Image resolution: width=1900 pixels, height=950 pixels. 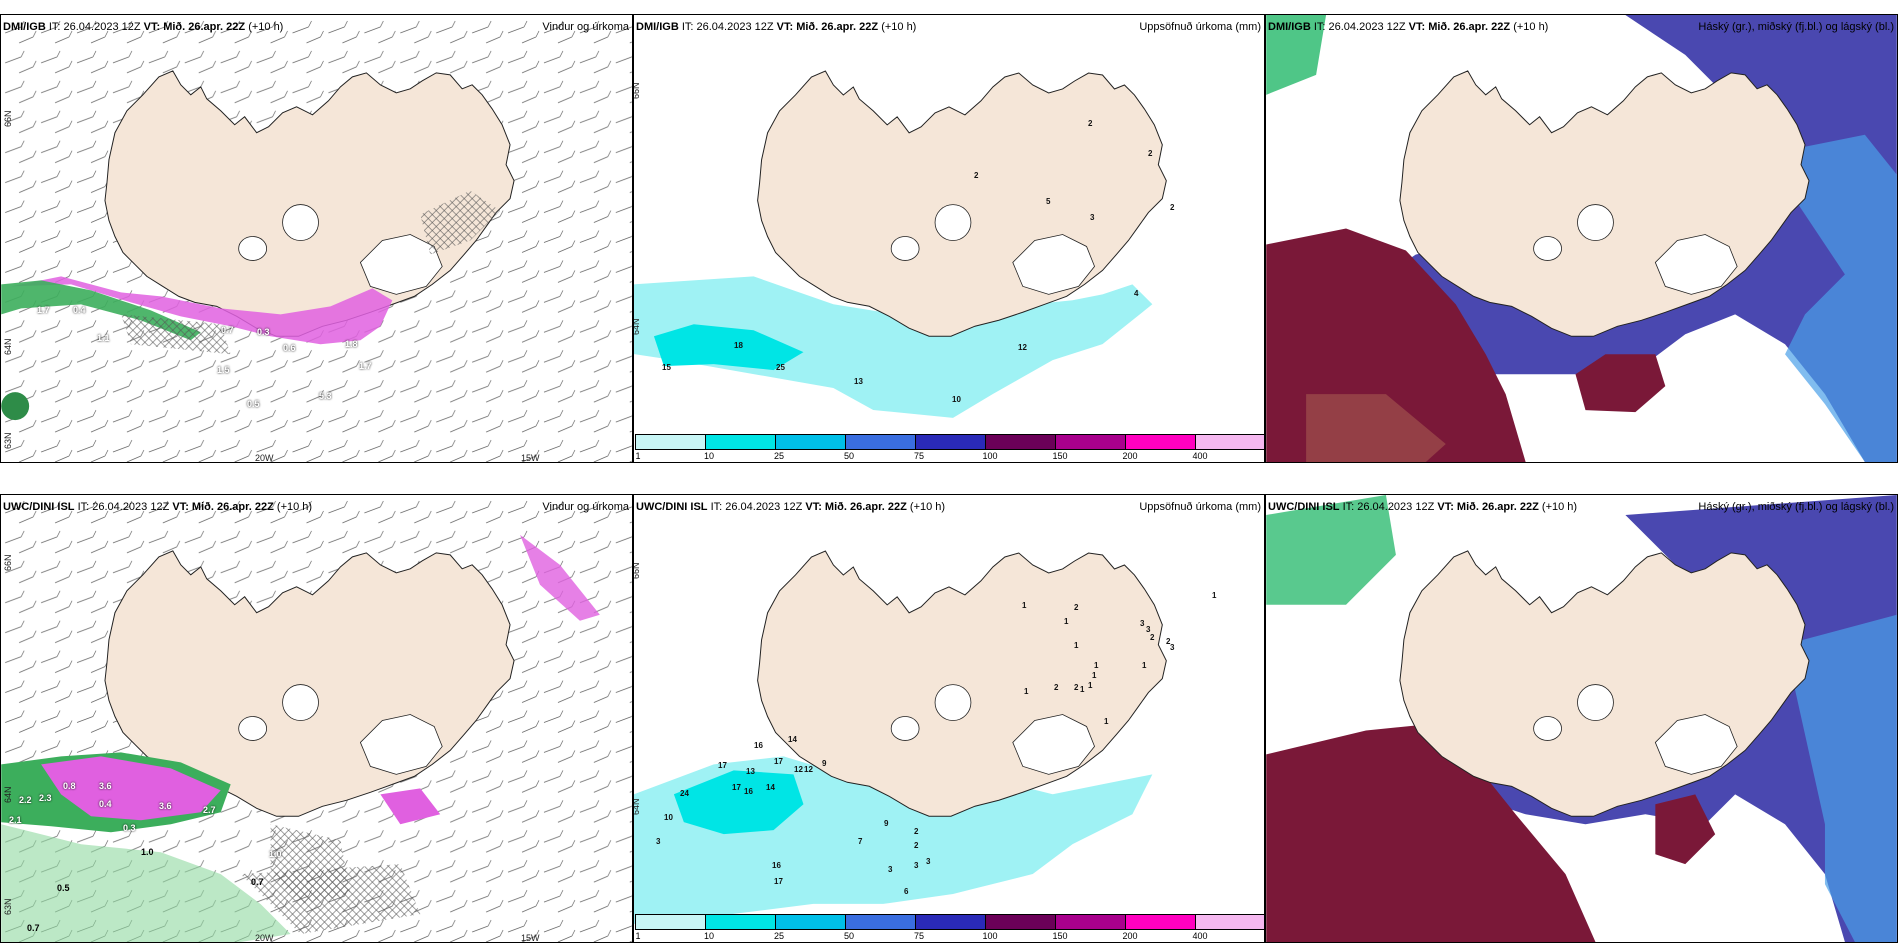 I want to click on accum-value: 6, so click(x=906, y=891).